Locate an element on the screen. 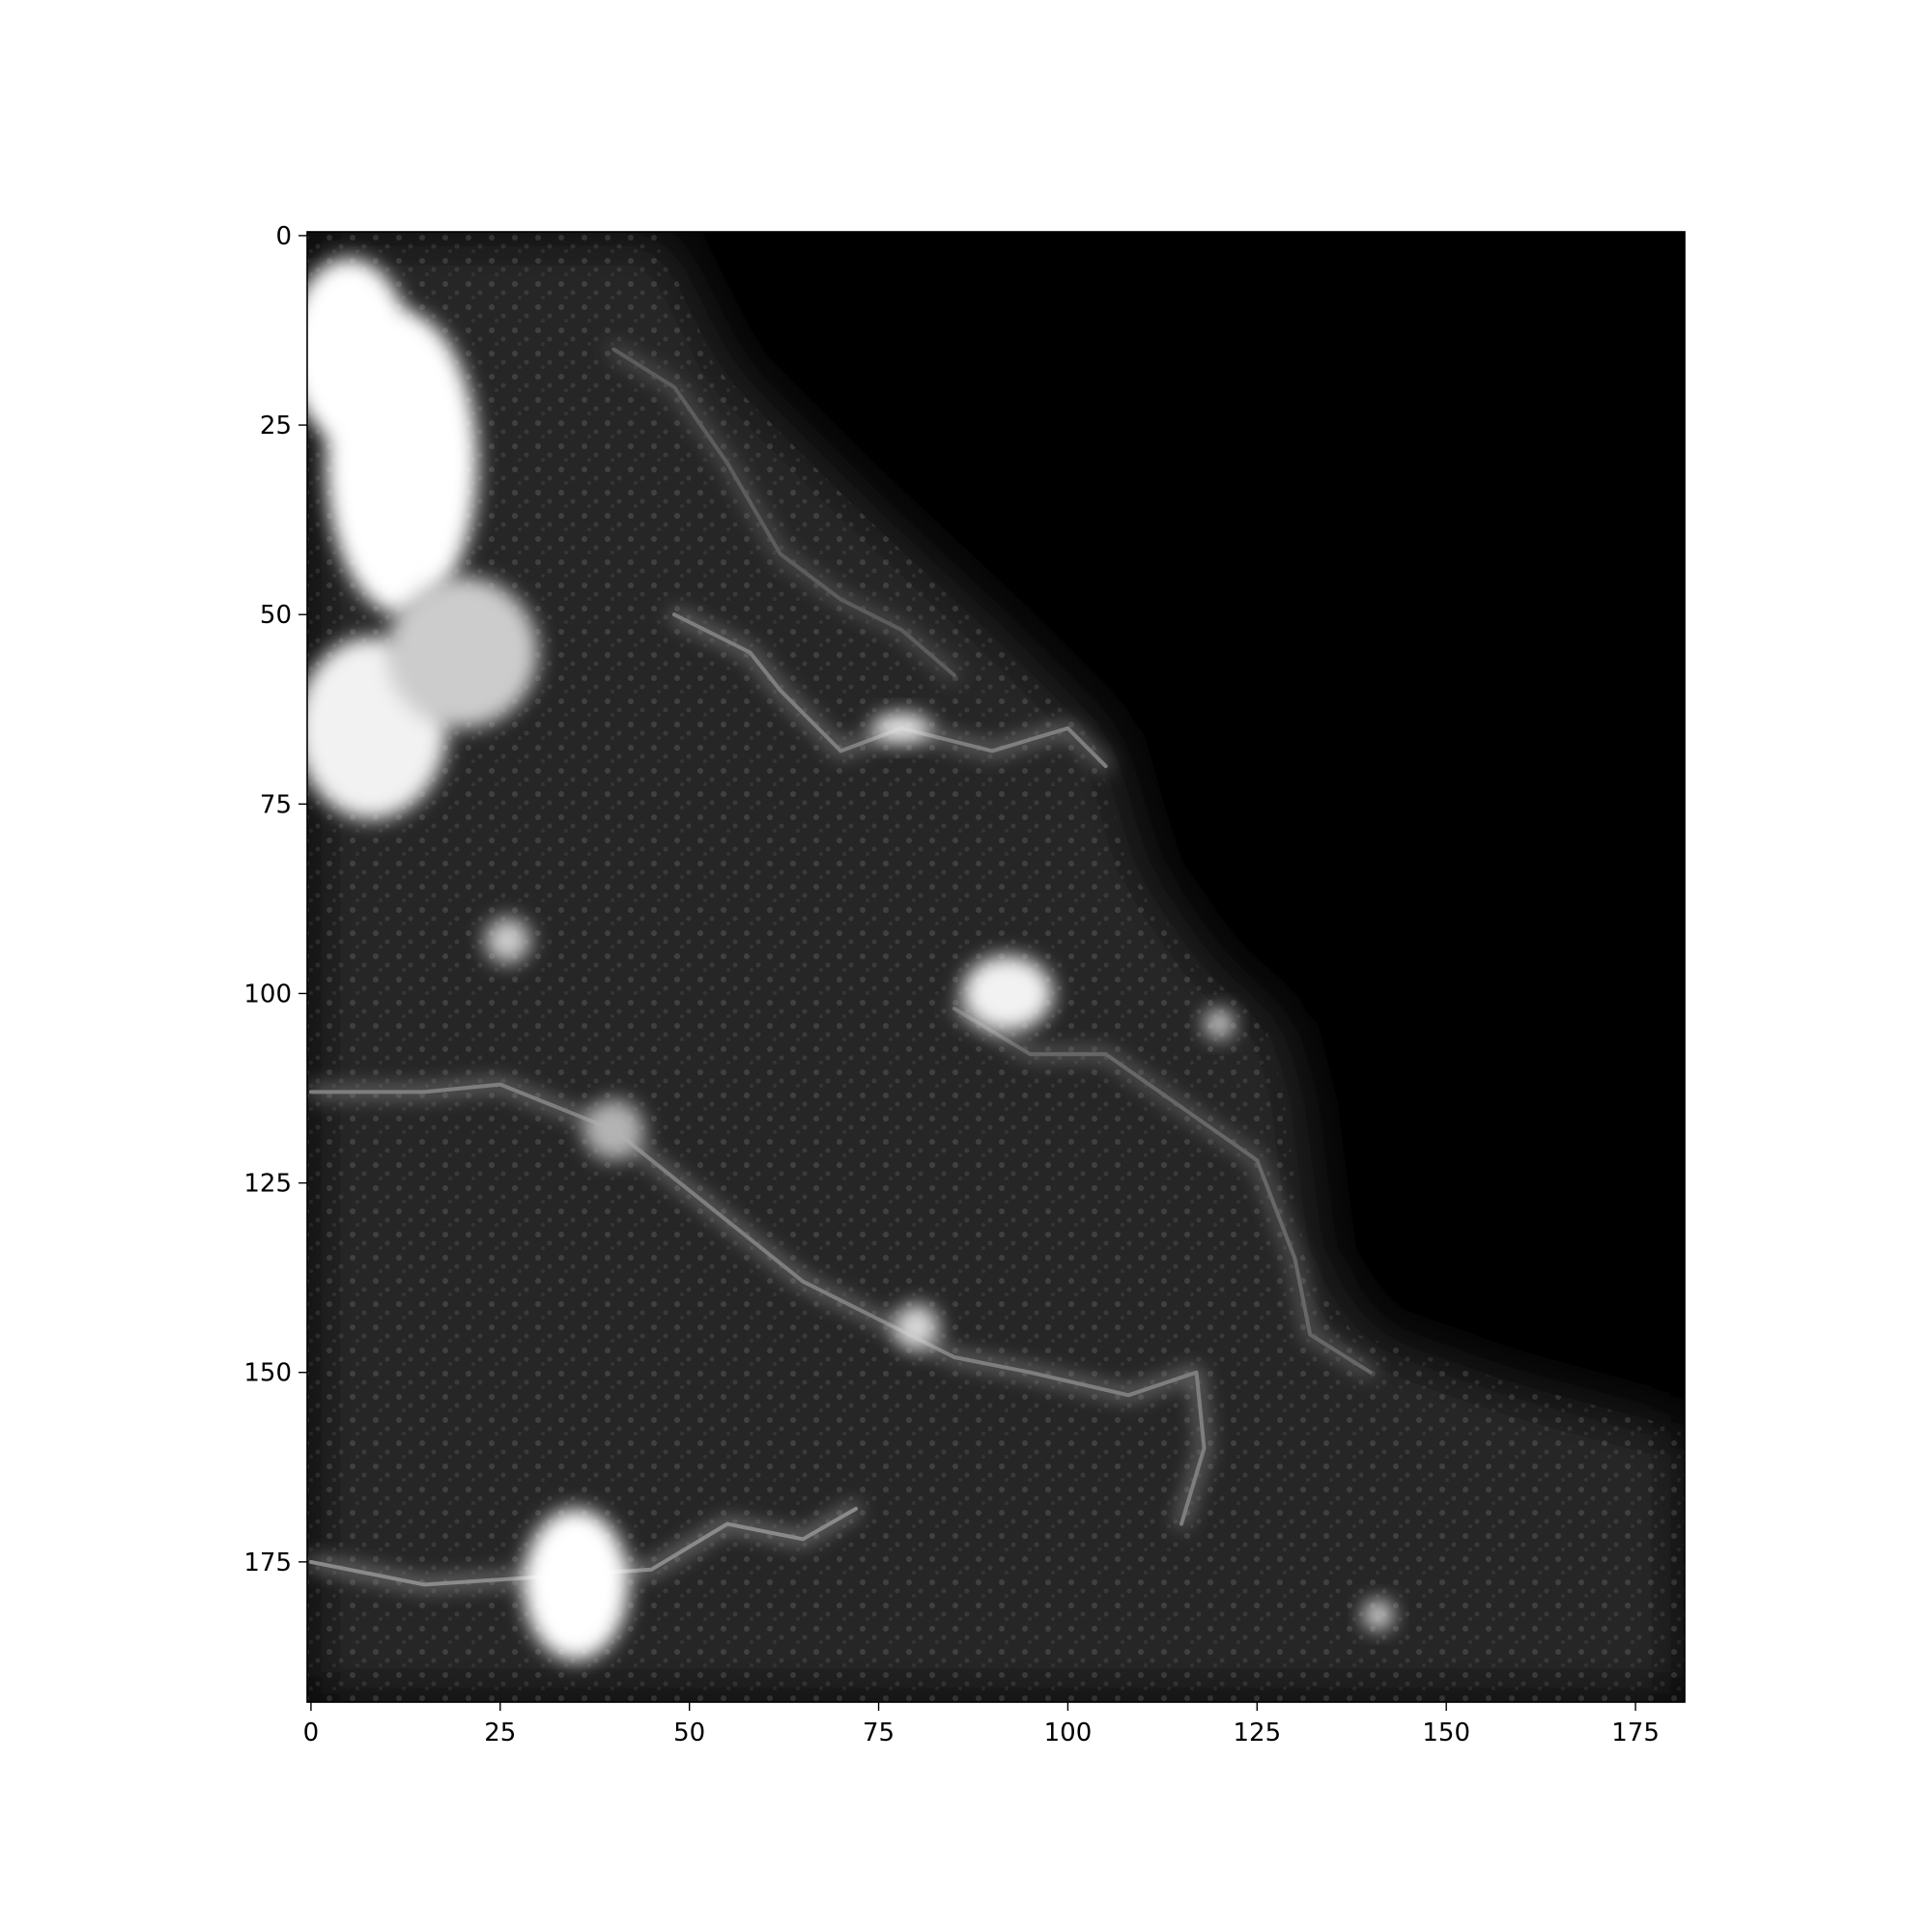  x-tick-label-3: 75 is located at coordinates (879, 1733).